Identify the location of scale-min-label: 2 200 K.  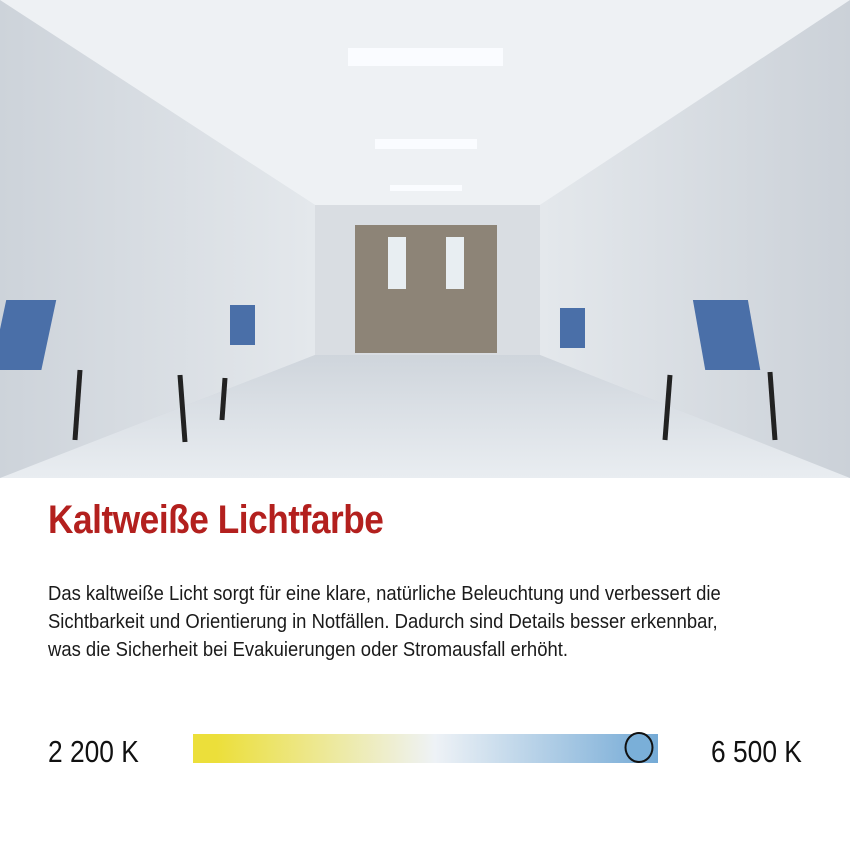
(93, 751).